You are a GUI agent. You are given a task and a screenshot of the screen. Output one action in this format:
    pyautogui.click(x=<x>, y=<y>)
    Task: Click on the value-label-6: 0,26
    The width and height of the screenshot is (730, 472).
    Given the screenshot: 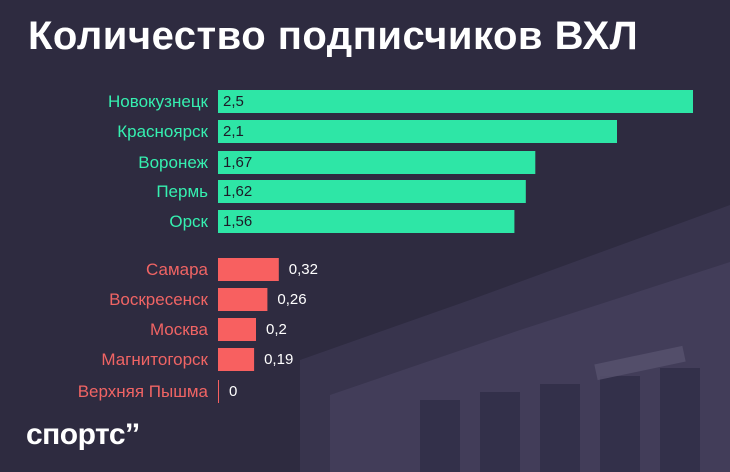 What is the action you would take?
    pyautogui.click(x=291, y=299)
    